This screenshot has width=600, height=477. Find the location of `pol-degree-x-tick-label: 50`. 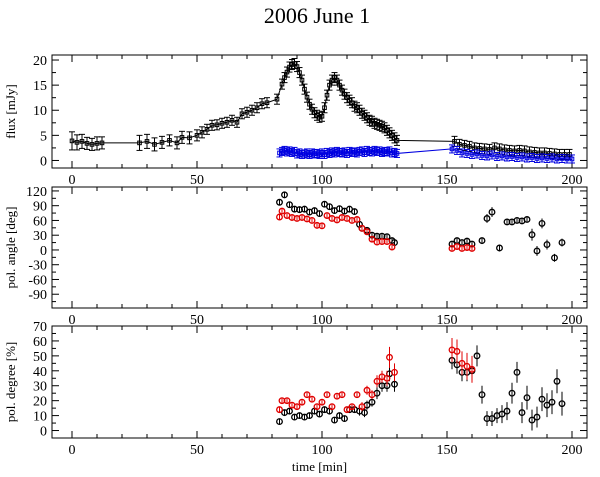

pol-degree-x-tick-label: 50 is located at coordinates (197, 450).